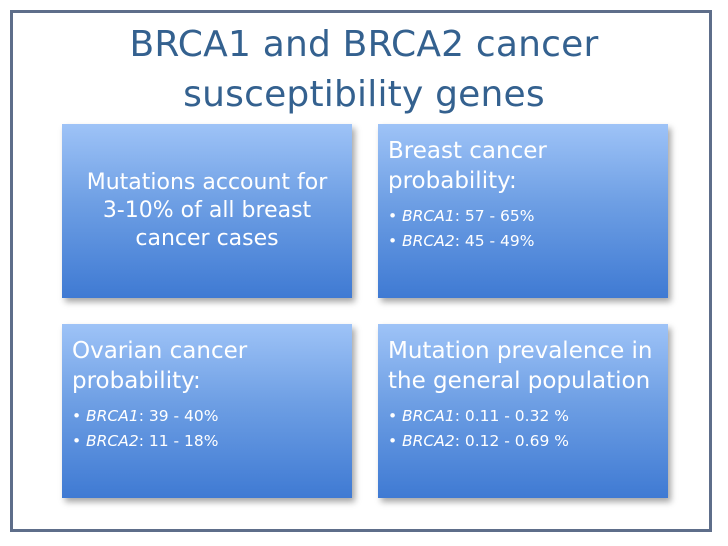 The width and height of the screenshot is (728, 546). Describe the element at coordinates (160, 366) in the screenshot. I see `ovarian-cancer-heading: Ovarian cancer probability:` at that location.